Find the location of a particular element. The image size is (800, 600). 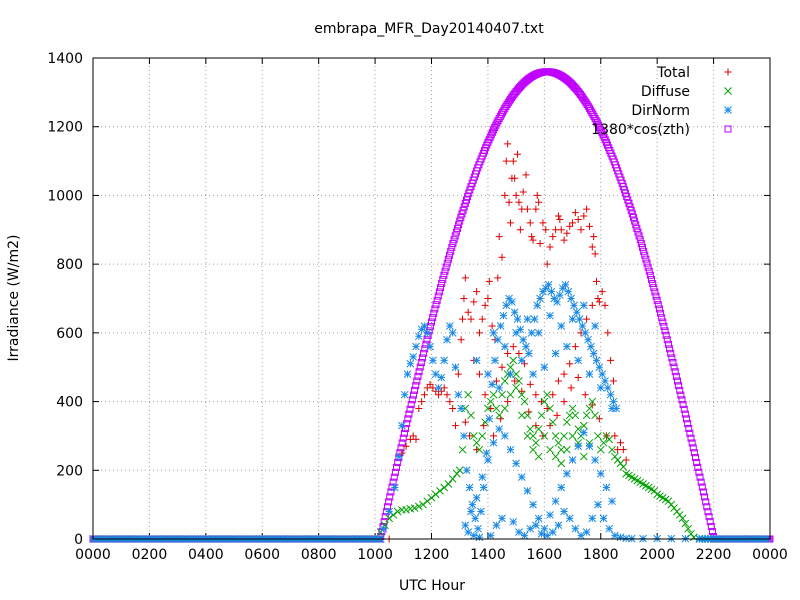

legend-label: Diffuse is located at coordinates (665, 92).